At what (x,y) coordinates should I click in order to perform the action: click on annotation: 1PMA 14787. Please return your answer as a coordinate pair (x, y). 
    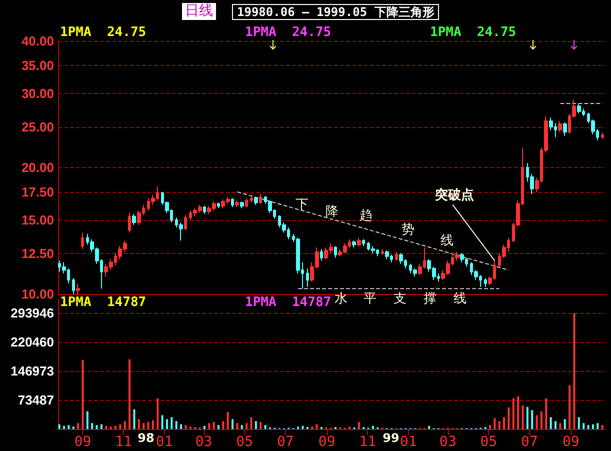
    Looking at the image, I should click on (103, 302).